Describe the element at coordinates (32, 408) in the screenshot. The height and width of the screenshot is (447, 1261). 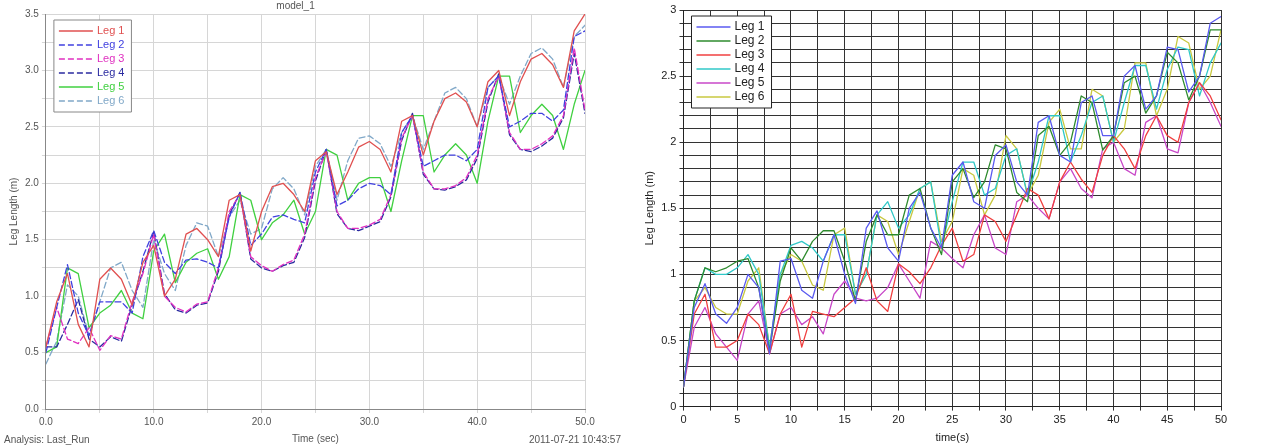
I see `y-tick-label: 0.0` at that location.